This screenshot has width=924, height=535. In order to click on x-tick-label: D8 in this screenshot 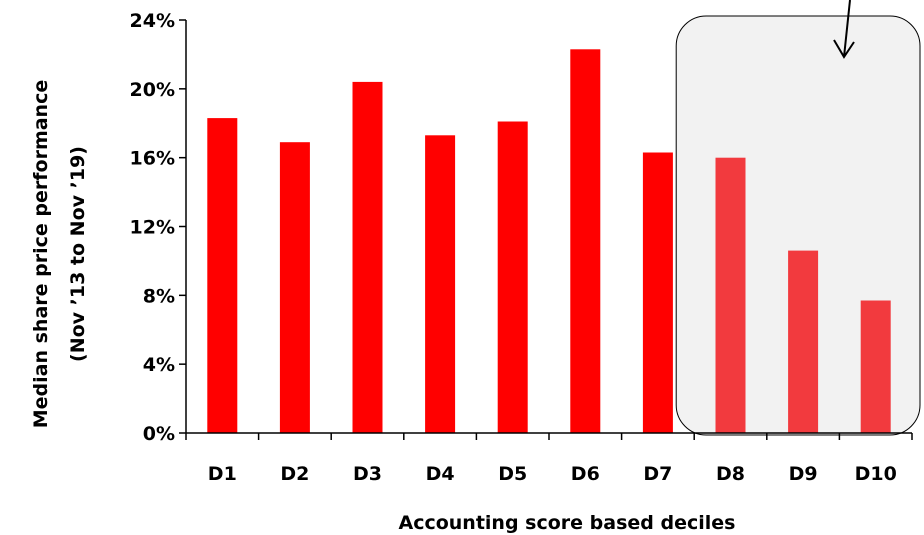, I will do `click(730, 474)`.